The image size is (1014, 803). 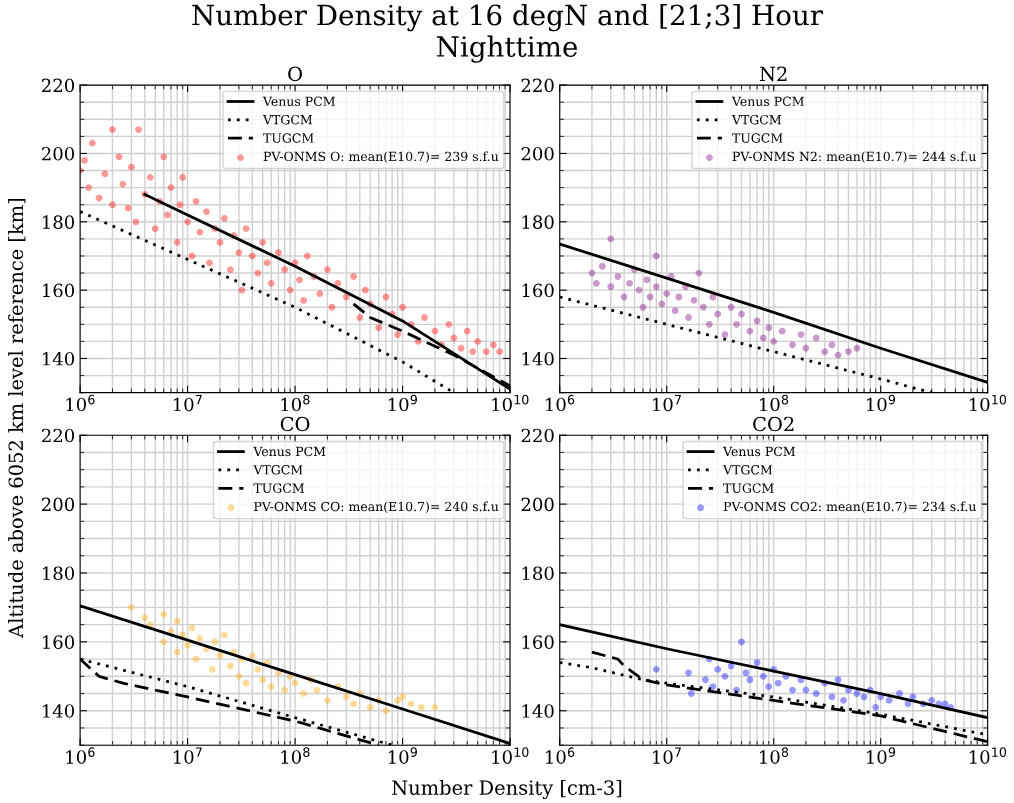 I want to click on legend-label: PV-ONMS CO2: mean(E10.7)= 234 s.f.u, so click(x=849, y=507).